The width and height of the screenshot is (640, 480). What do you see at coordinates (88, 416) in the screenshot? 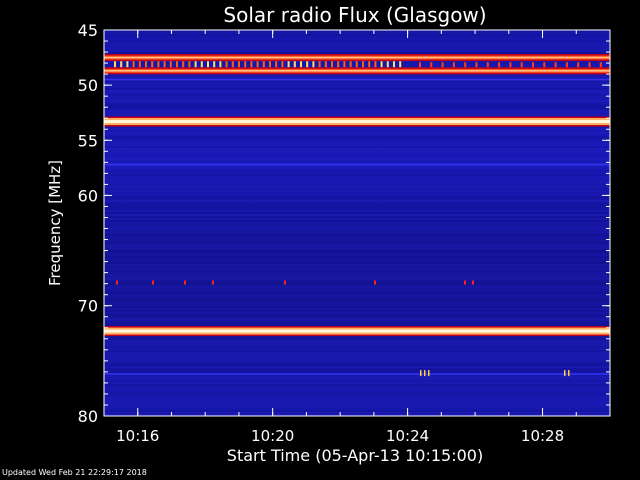
I see `y-tick-label: 80` at bounding box center [88, 416].